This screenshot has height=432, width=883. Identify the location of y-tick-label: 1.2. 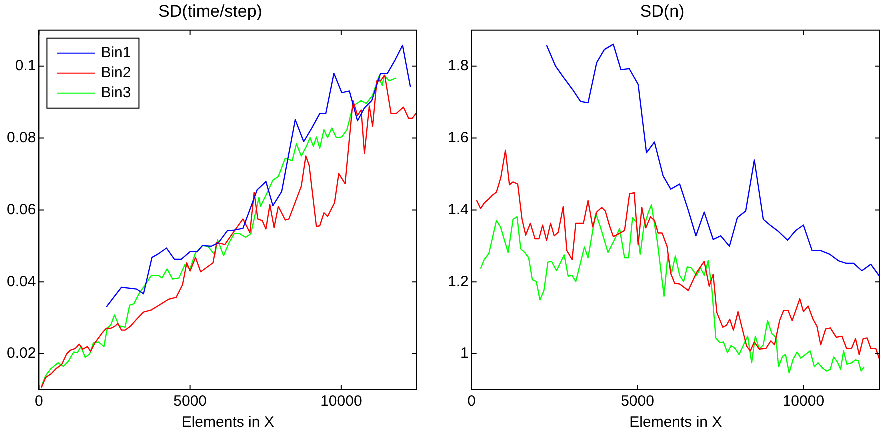
(458, 281).